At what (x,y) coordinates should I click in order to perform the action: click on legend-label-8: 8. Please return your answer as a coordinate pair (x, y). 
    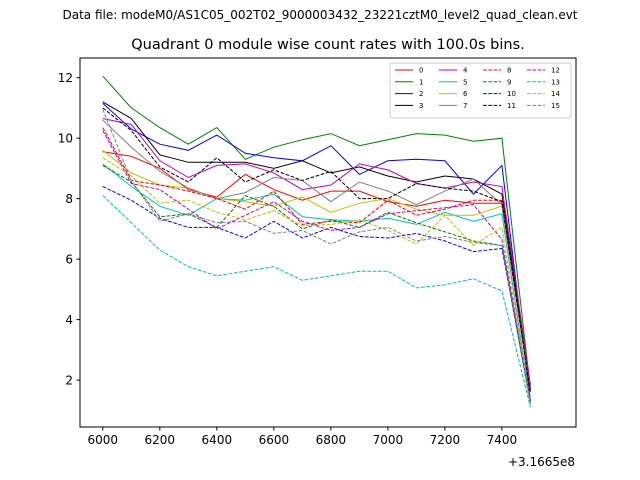
    Looking at the image, I should click on (509, 71).